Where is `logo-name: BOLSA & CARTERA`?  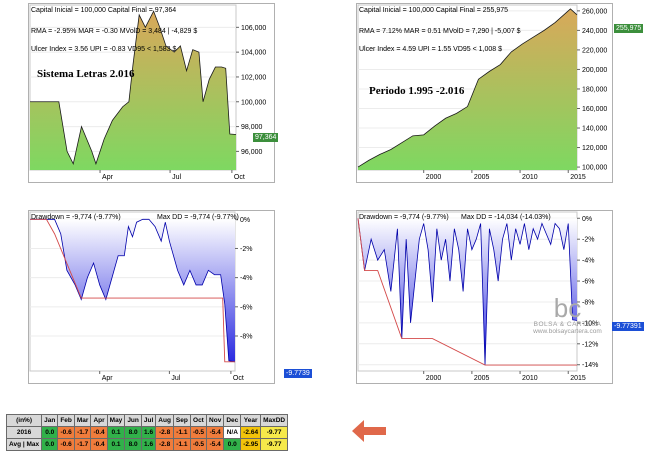 logo-name: BOLSA & CARTERA is located at coordinates (567, 324).